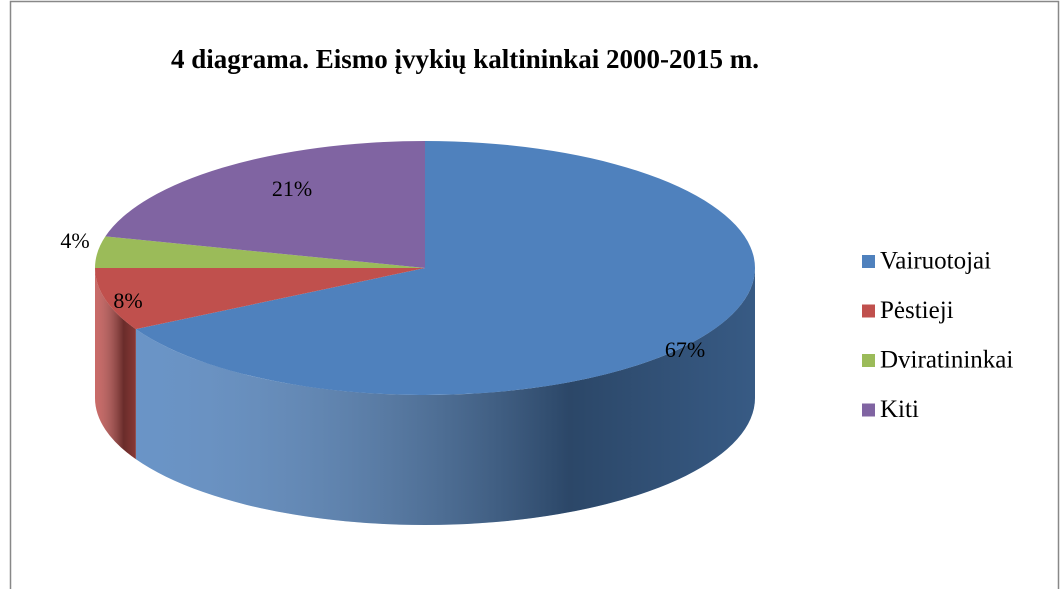  What do you see at coordinates (685, 349) in the screenshot?
I see `data-label: 67%` at bounding box center [685, 349].